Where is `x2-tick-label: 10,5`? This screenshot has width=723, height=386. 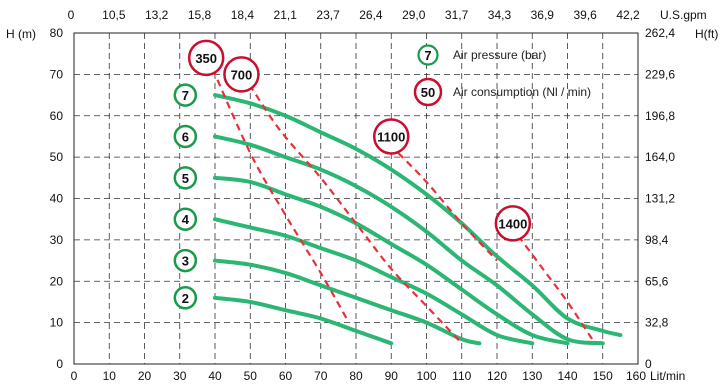
x2-tick-label: 10,5 is located at coordinates (114, 15).